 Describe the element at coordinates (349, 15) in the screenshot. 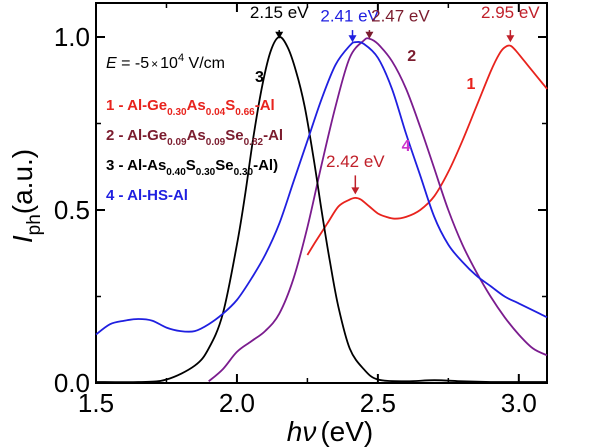

I see `peak-label: 2.41 eV` at that location.